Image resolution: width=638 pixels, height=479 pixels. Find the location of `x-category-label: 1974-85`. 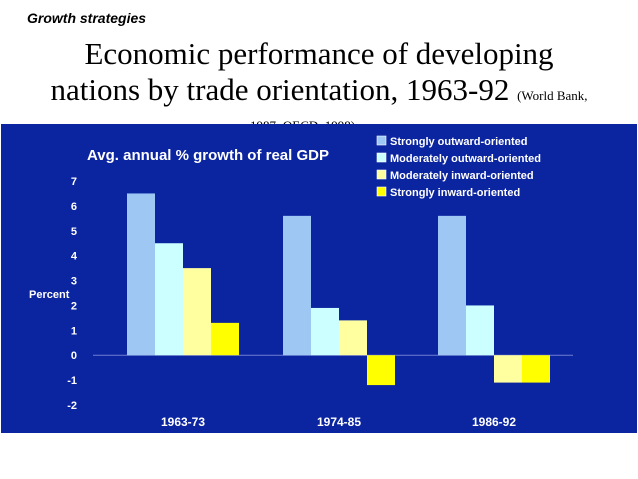

x-category-label: 1974-85 is located at coordinates (339, 422).